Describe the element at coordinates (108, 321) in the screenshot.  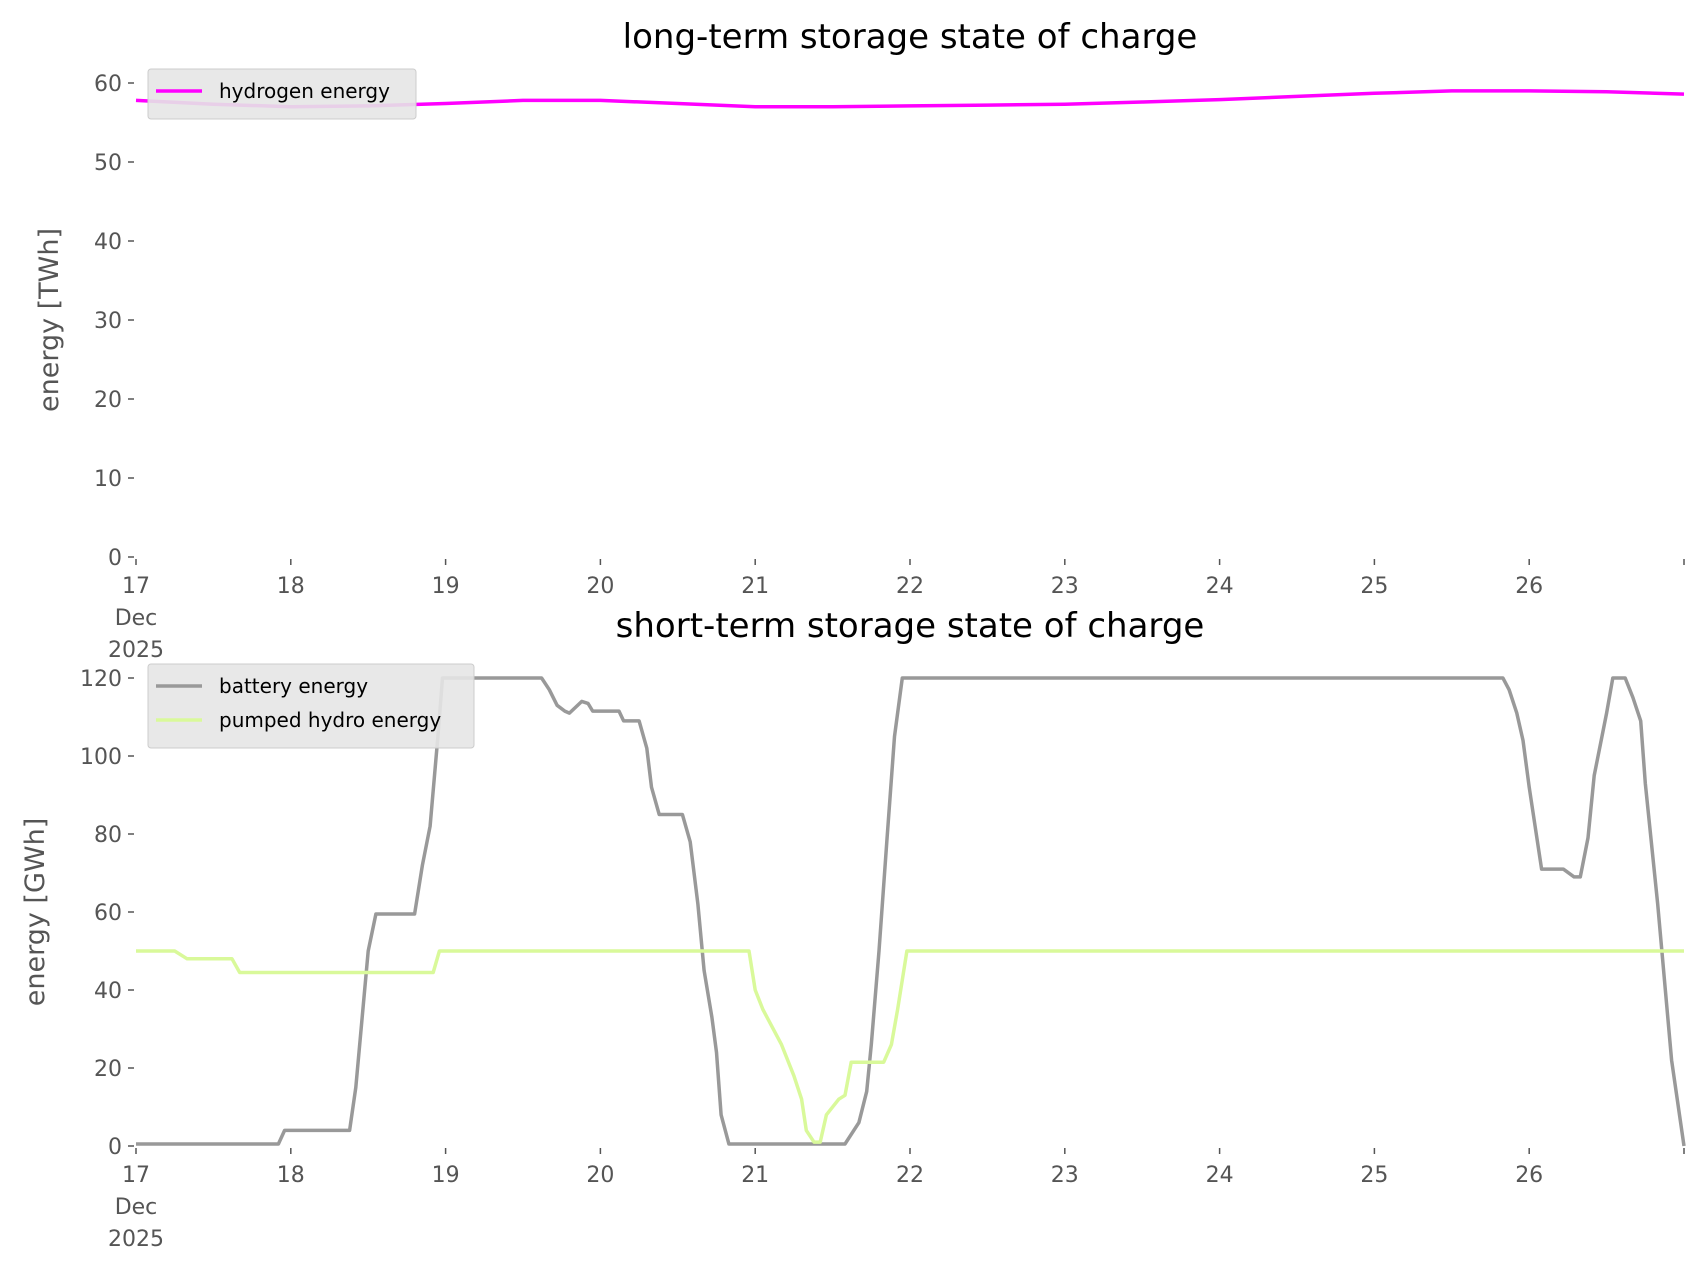
I see `y-tick-label: 30` at that location.